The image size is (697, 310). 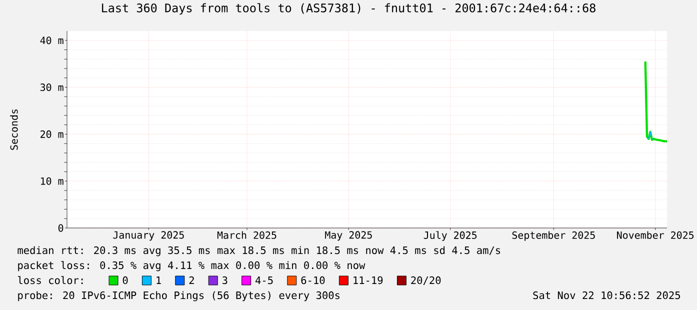 What do you see at coordinates (313, 280) in the screenshot?
I see `legend-label: 6-10` at bounding box center [313, 280].